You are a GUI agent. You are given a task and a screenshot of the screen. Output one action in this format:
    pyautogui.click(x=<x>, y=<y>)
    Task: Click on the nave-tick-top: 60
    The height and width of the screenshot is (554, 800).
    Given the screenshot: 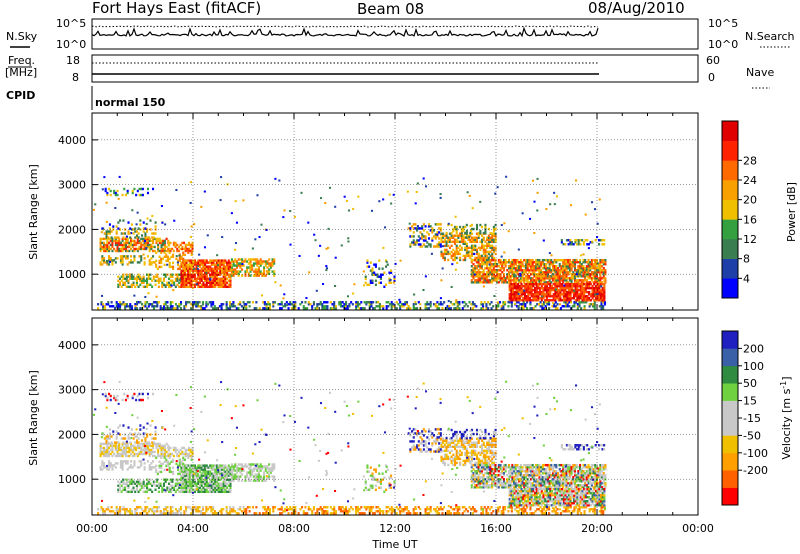 What is the action you would take?
    pyautogui.click(x=713, y=60)
    